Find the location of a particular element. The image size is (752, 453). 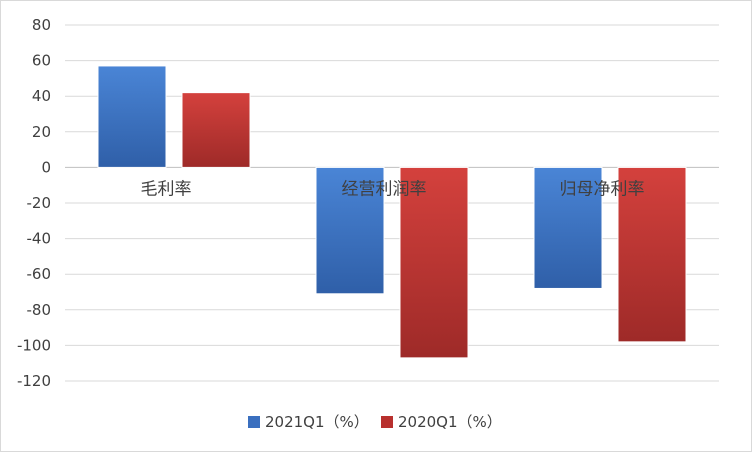

y-tick-label: -40 is located at coordinates (39, 239).